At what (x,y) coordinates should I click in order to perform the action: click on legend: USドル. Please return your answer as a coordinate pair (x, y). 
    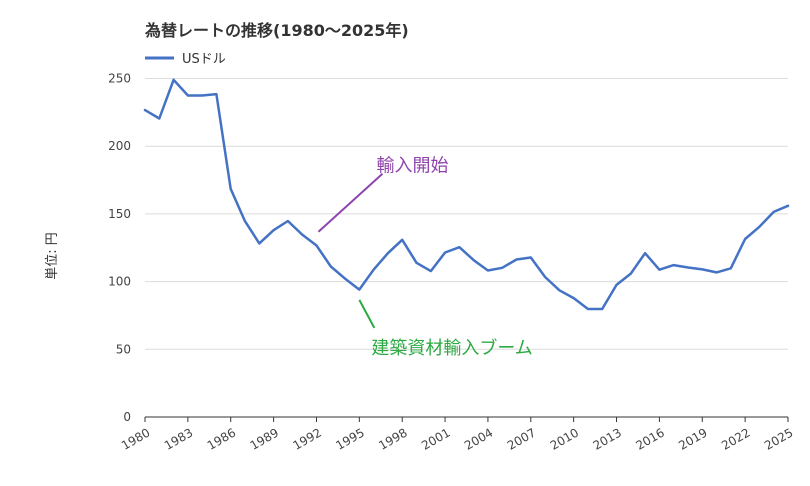
    Looking at the image, I should click on (185, 59).